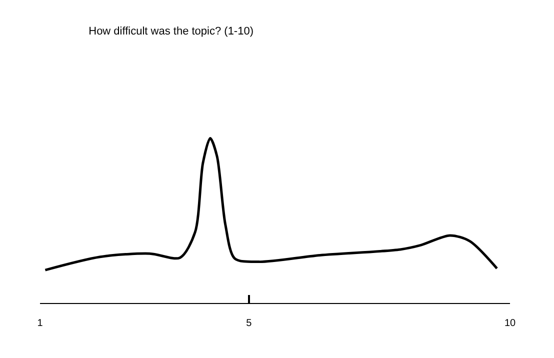 The image size is (554, 358). Describe the element at coordinates (249, 324) in the screenshot. I see `x-tick-label: 5` at that location.